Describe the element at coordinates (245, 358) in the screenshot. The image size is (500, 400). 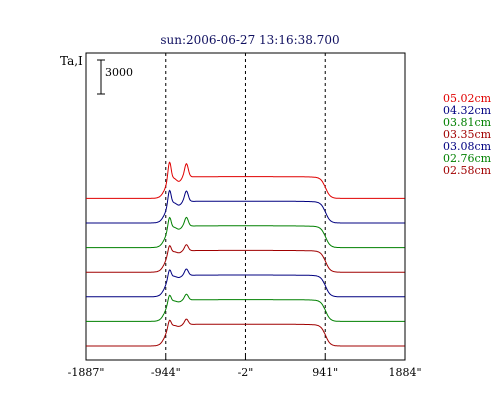
I see `x-axis-ticks` at that location.